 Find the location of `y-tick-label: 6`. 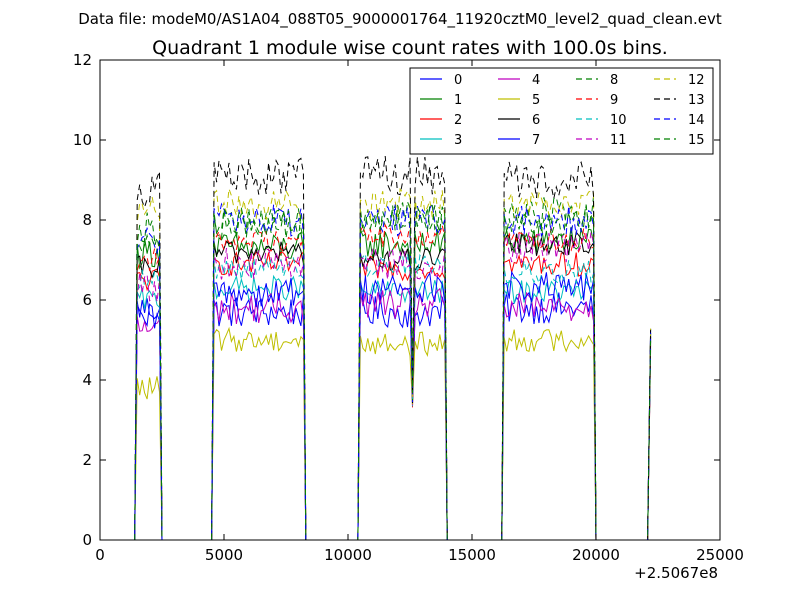

y-tick-label: 6 is located at coordinates (87, 300).